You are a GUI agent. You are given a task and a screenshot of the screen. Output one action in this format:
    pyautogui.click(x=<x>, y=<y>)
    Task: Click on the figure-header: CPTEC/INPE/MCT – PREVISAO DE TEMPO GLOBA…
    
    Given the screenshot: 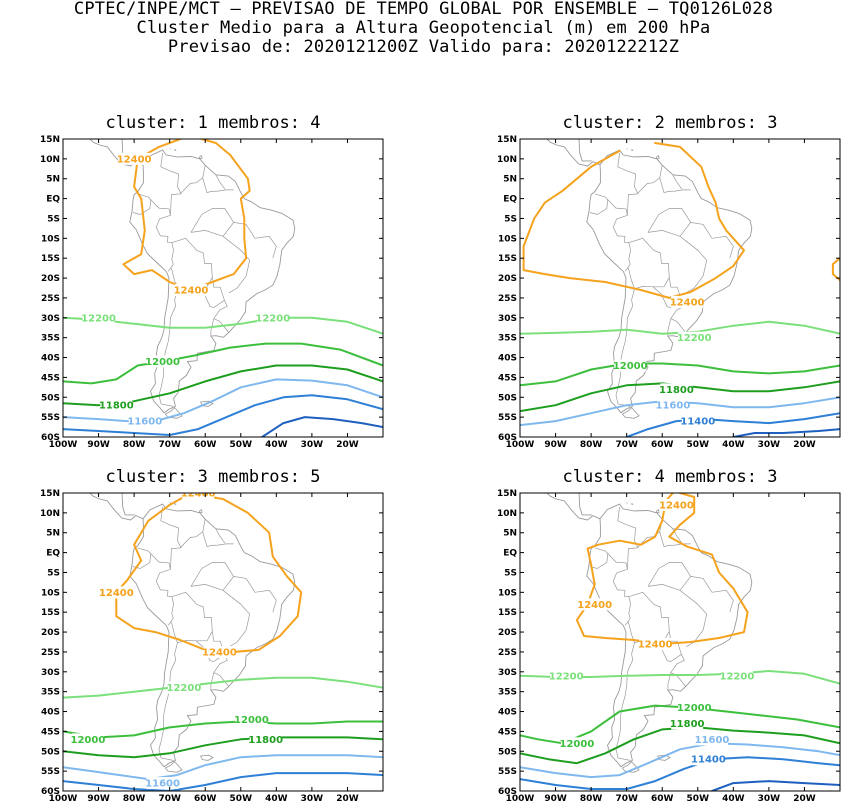 What is the action you would take?
    pyautogui.click(x=423, y=28)
    